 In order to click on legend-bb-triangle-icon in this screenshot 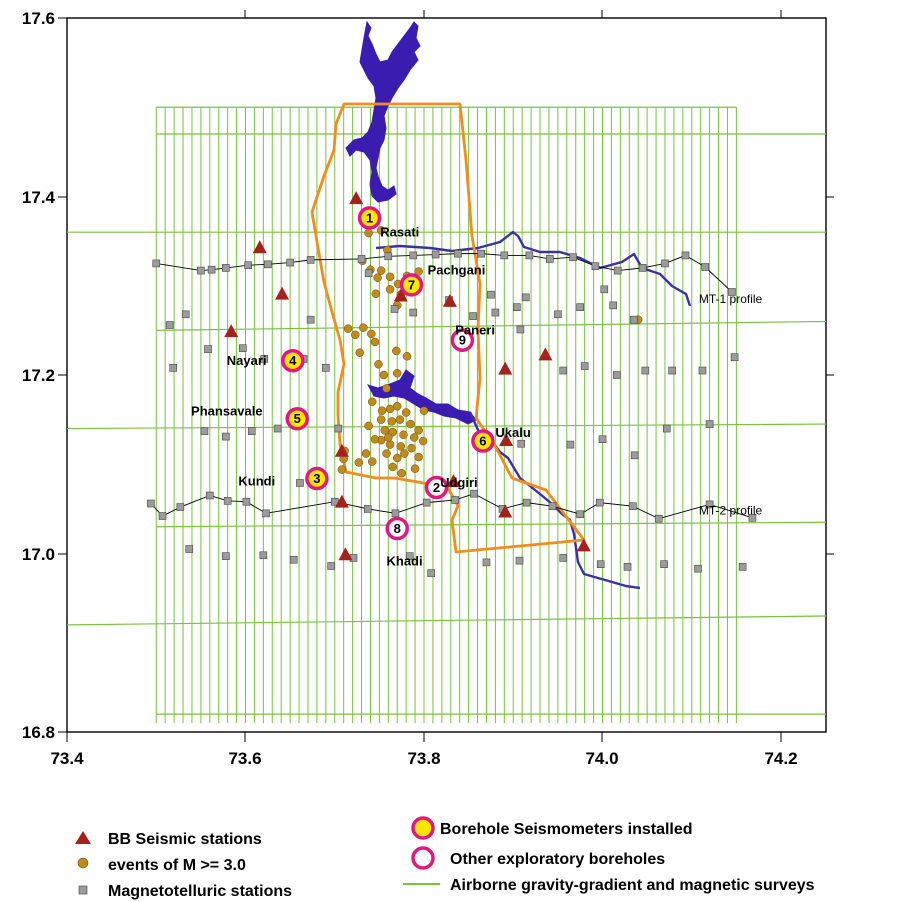, I will do `click(83, 837)`.